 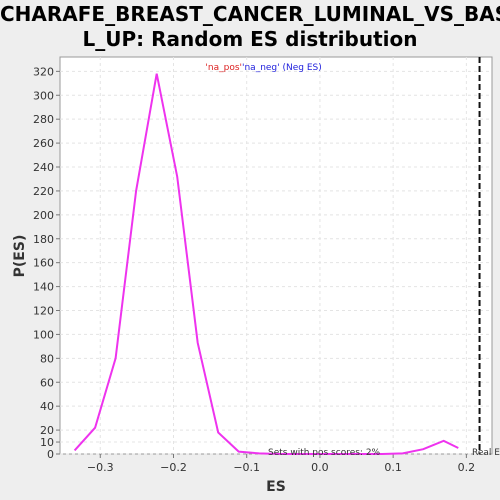 What do you see at coordinates (43, 95) in the screenshot?
I see `y-tick-label: 300` at bounding box center [43, 95].